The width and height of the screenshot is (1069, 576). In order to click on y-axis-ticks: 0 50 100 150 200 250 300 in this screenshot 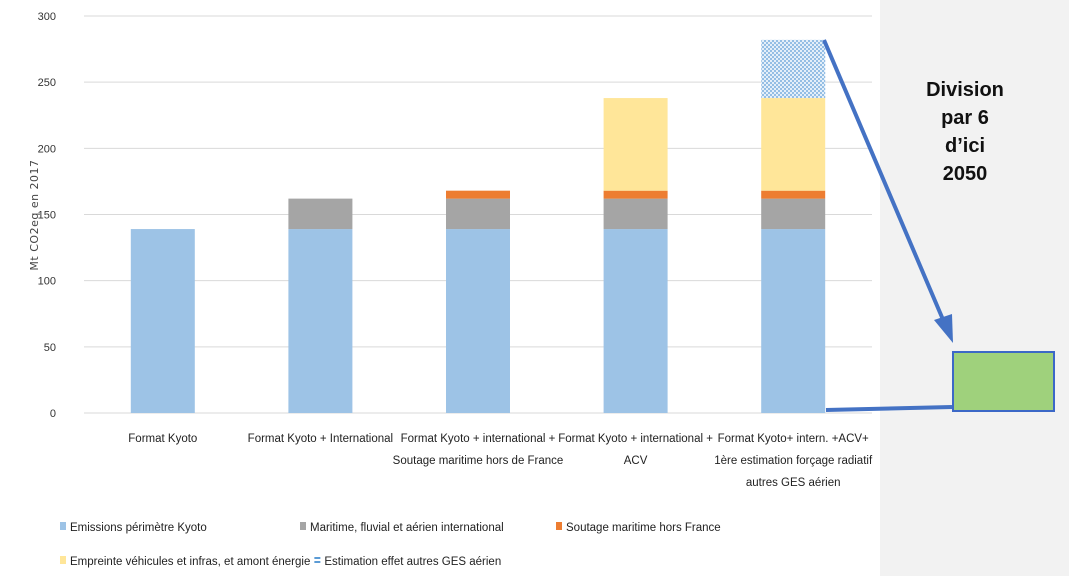, I will do `click(47, 215)`.